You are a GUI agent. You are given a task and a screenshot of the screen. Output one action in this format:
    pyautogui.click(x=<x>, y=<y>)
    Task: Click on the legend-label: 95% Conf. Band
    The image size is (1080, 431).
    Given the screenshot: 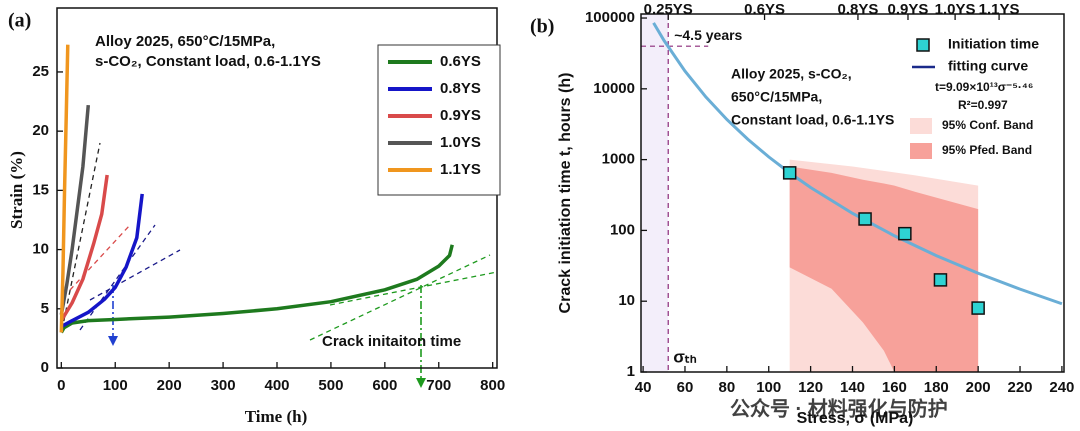 What is the action you would take?
    pyautogui.click(x=987, y=125)
    